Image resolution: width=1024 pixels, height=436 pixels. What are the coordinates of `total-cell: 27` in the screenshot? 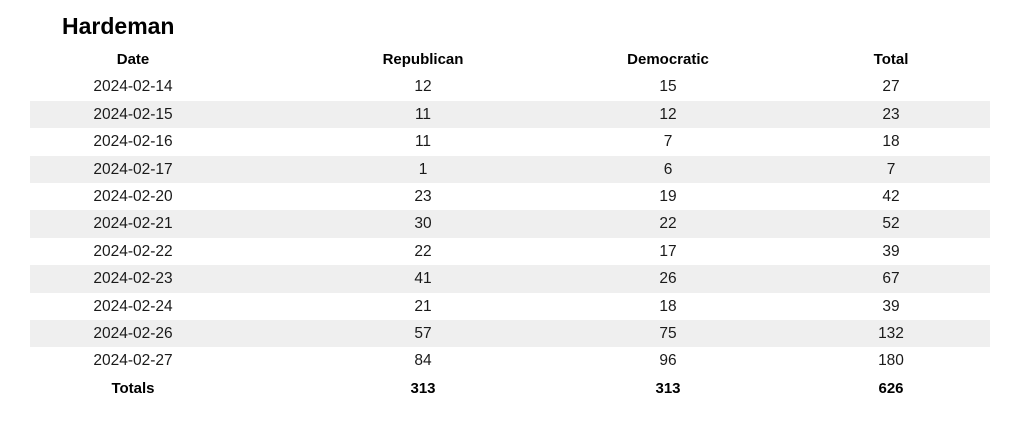 It's located at (891, 87).